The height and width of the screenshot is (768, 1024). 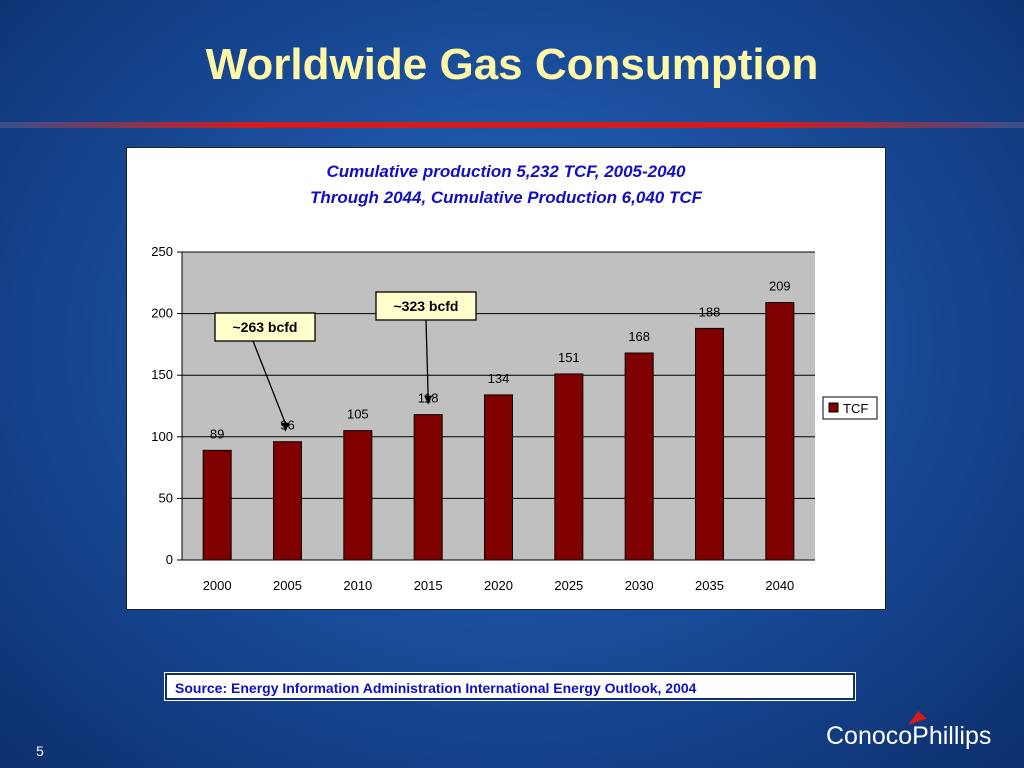 I want to click on title-divider, so click(x=512, y=125).